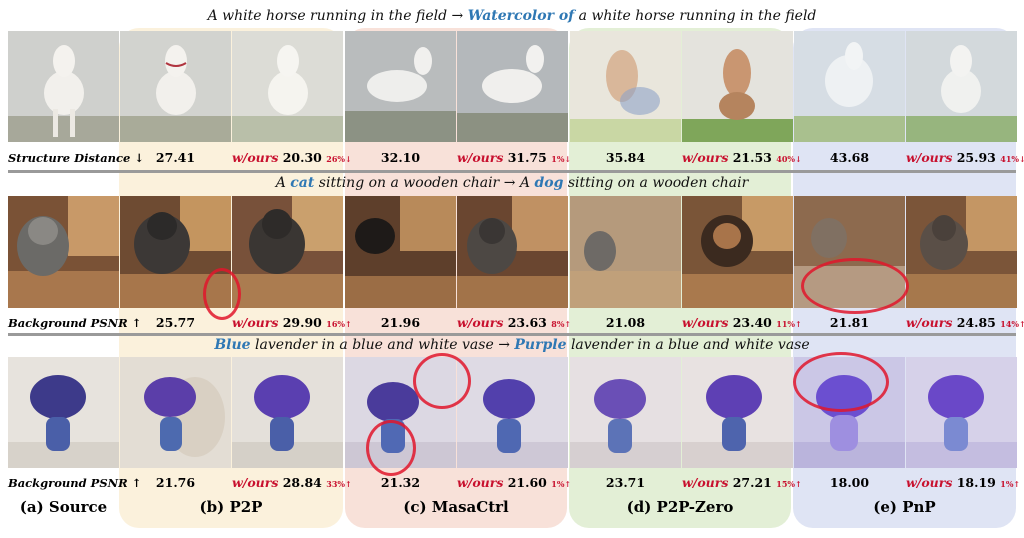  I want to click on percent-change: 11%↑, so click(789, 324).